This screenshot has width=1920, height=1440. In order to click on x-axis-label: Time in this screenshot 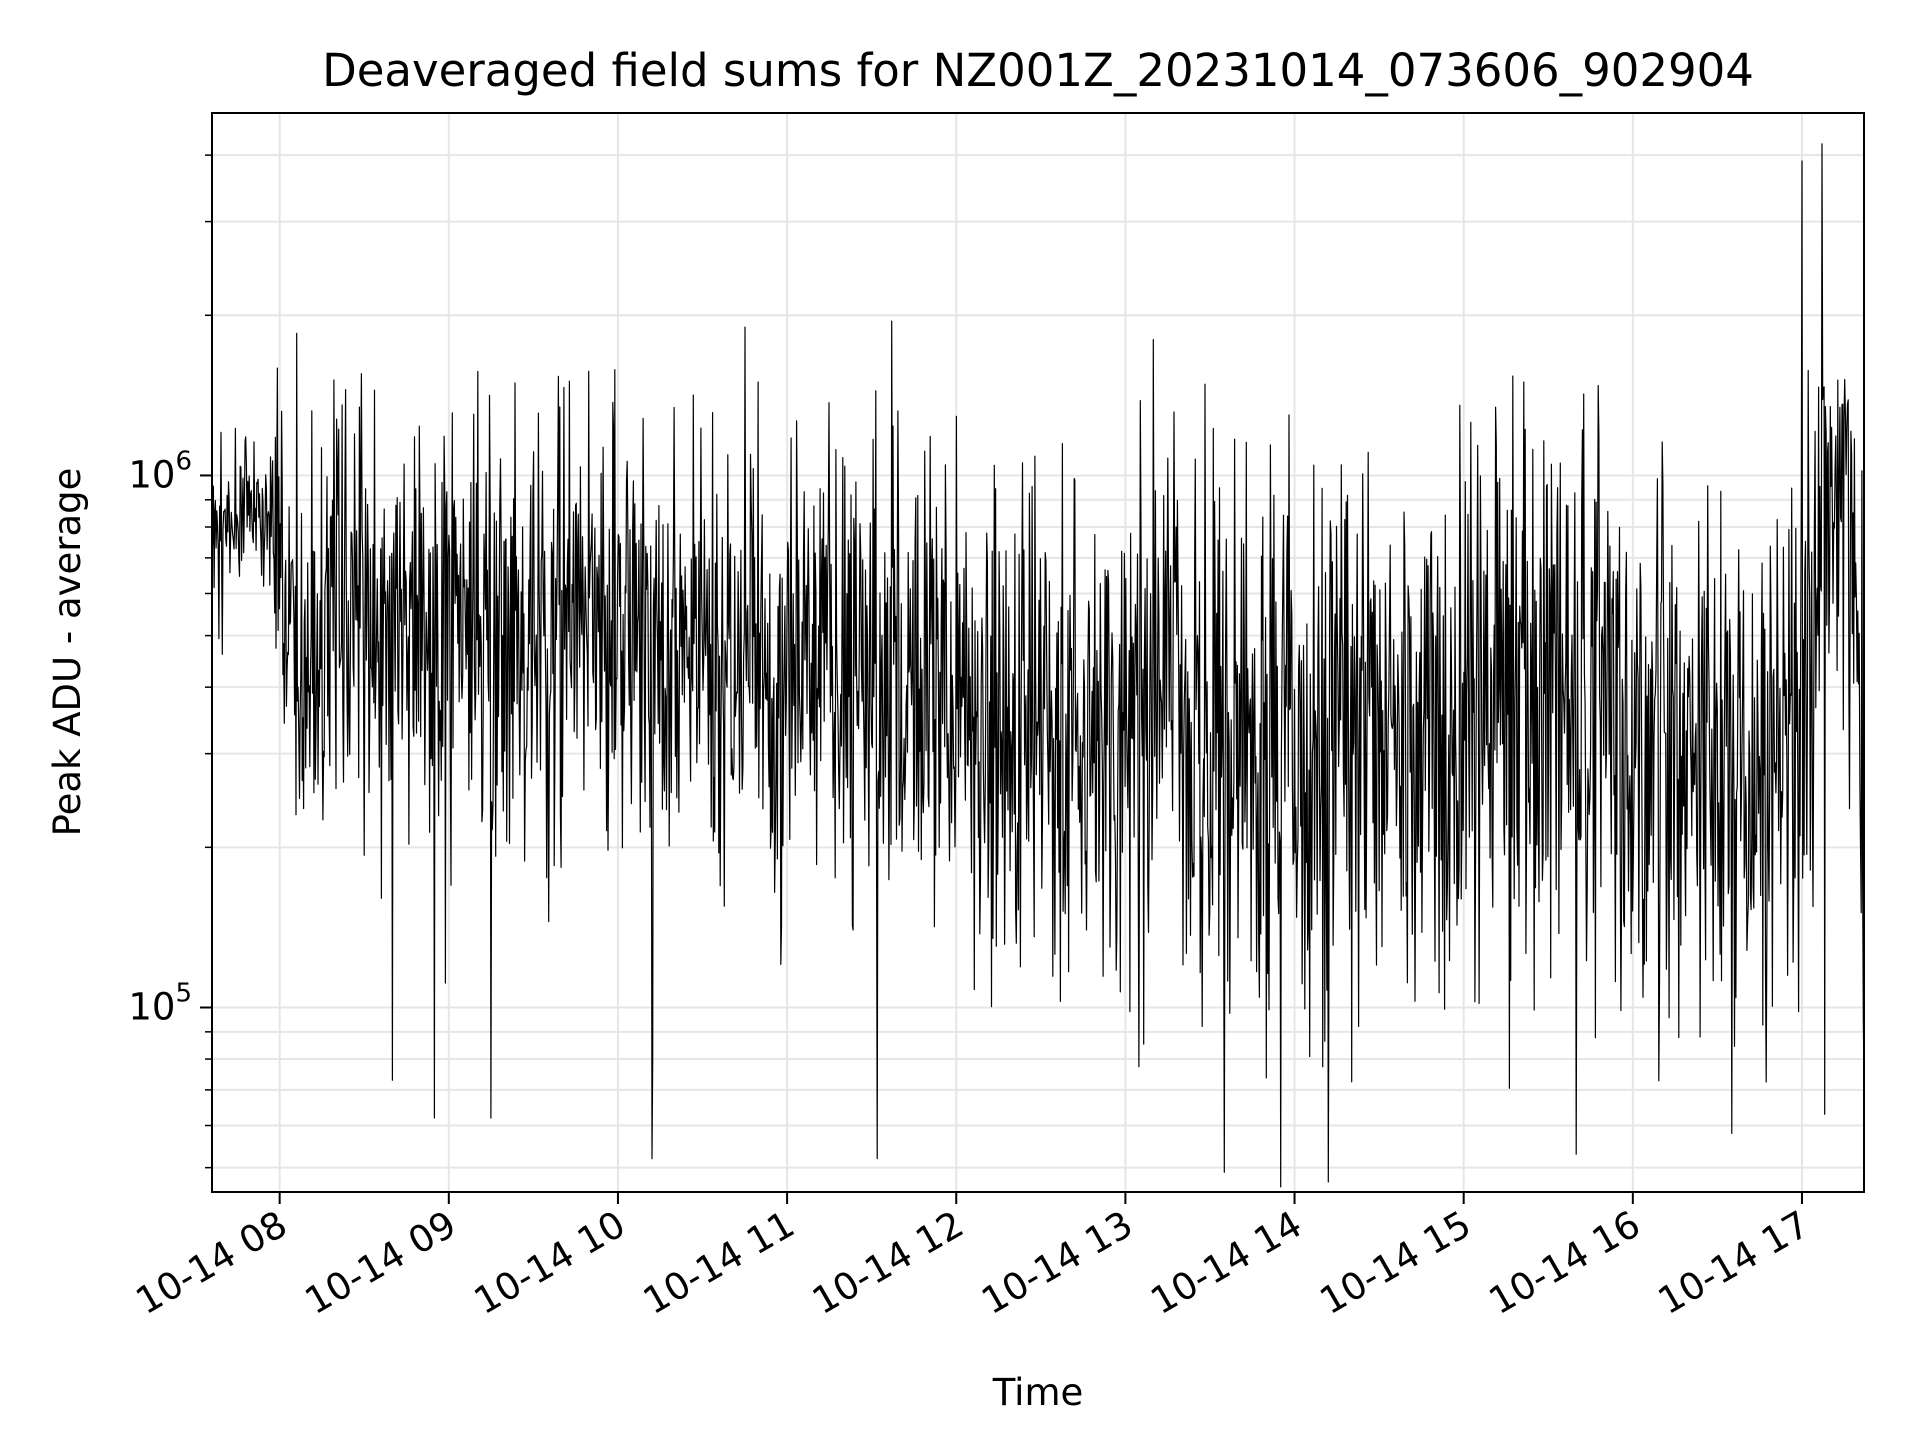, I will do `click(1038, 1392)`.